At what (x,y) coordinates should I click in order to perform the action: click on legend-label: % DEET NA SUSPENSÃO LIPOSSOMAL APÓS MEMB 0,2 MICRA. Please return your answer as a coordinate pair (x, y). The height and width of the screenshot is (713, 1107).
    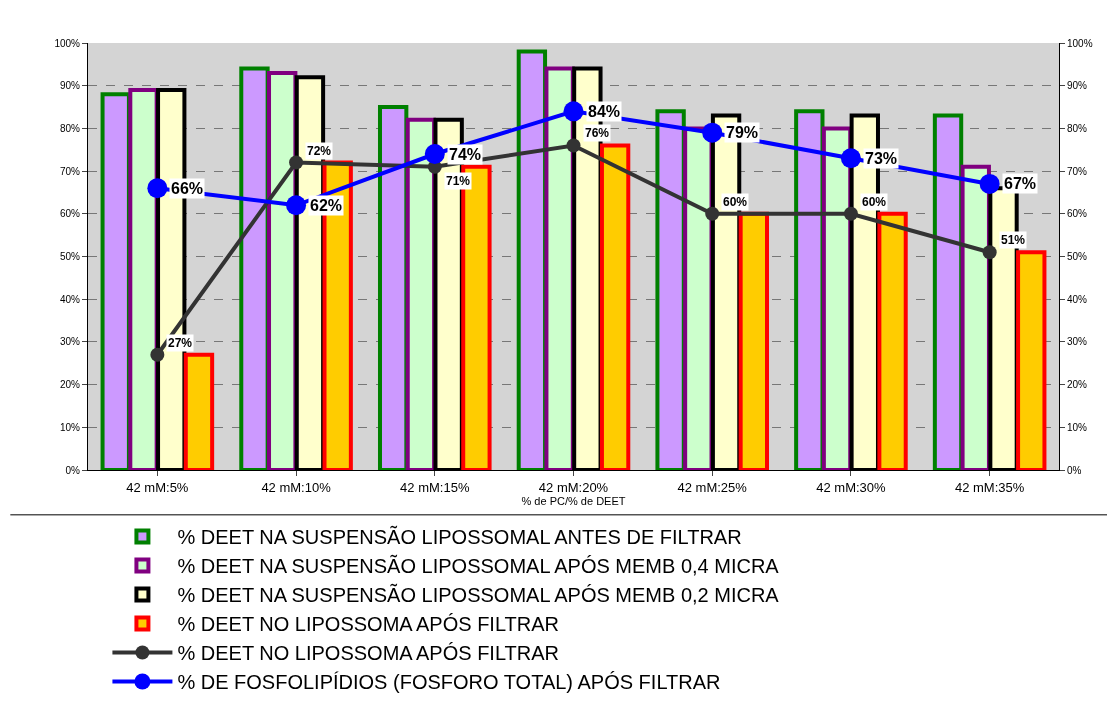
    Looking at the image, I should click on (478, 595).